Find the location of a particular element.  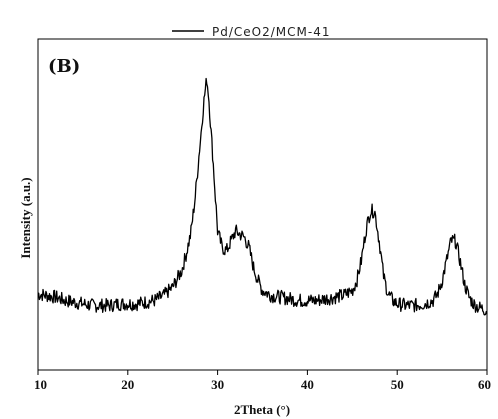

legend-label: Pd/CeO2/MCM-41 is located at coordinates (271, 32).